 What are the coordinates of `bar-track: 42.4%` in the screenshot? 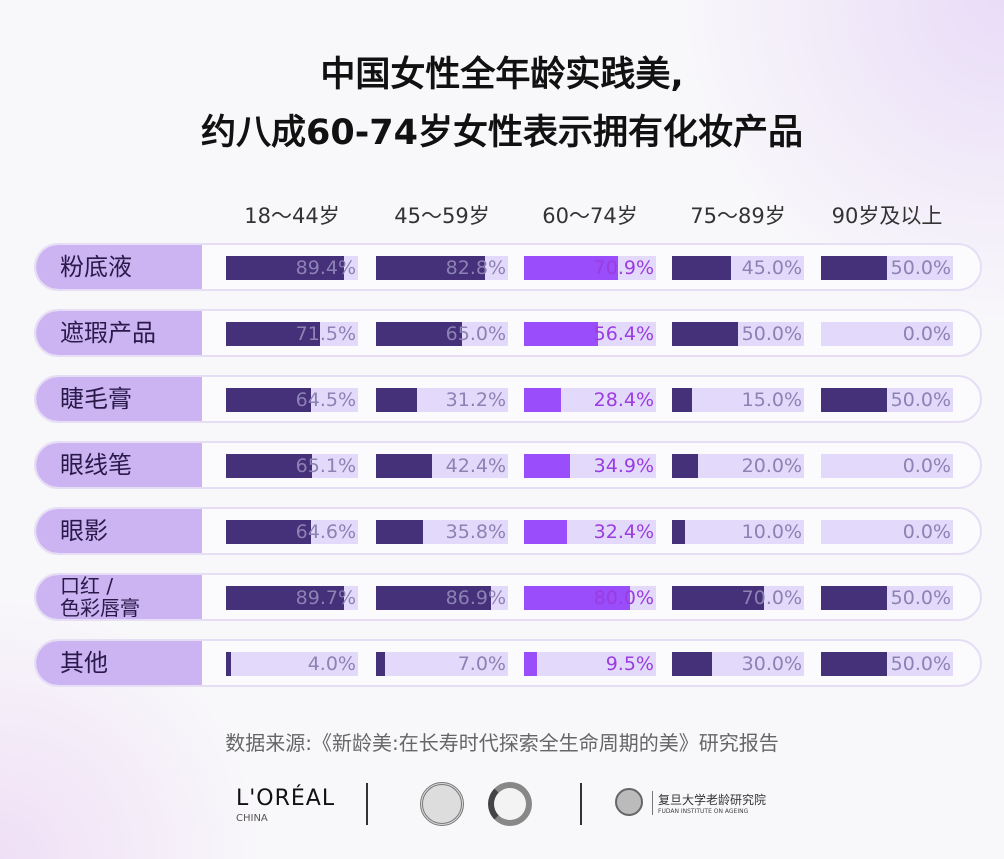 It's located at (442, 466).